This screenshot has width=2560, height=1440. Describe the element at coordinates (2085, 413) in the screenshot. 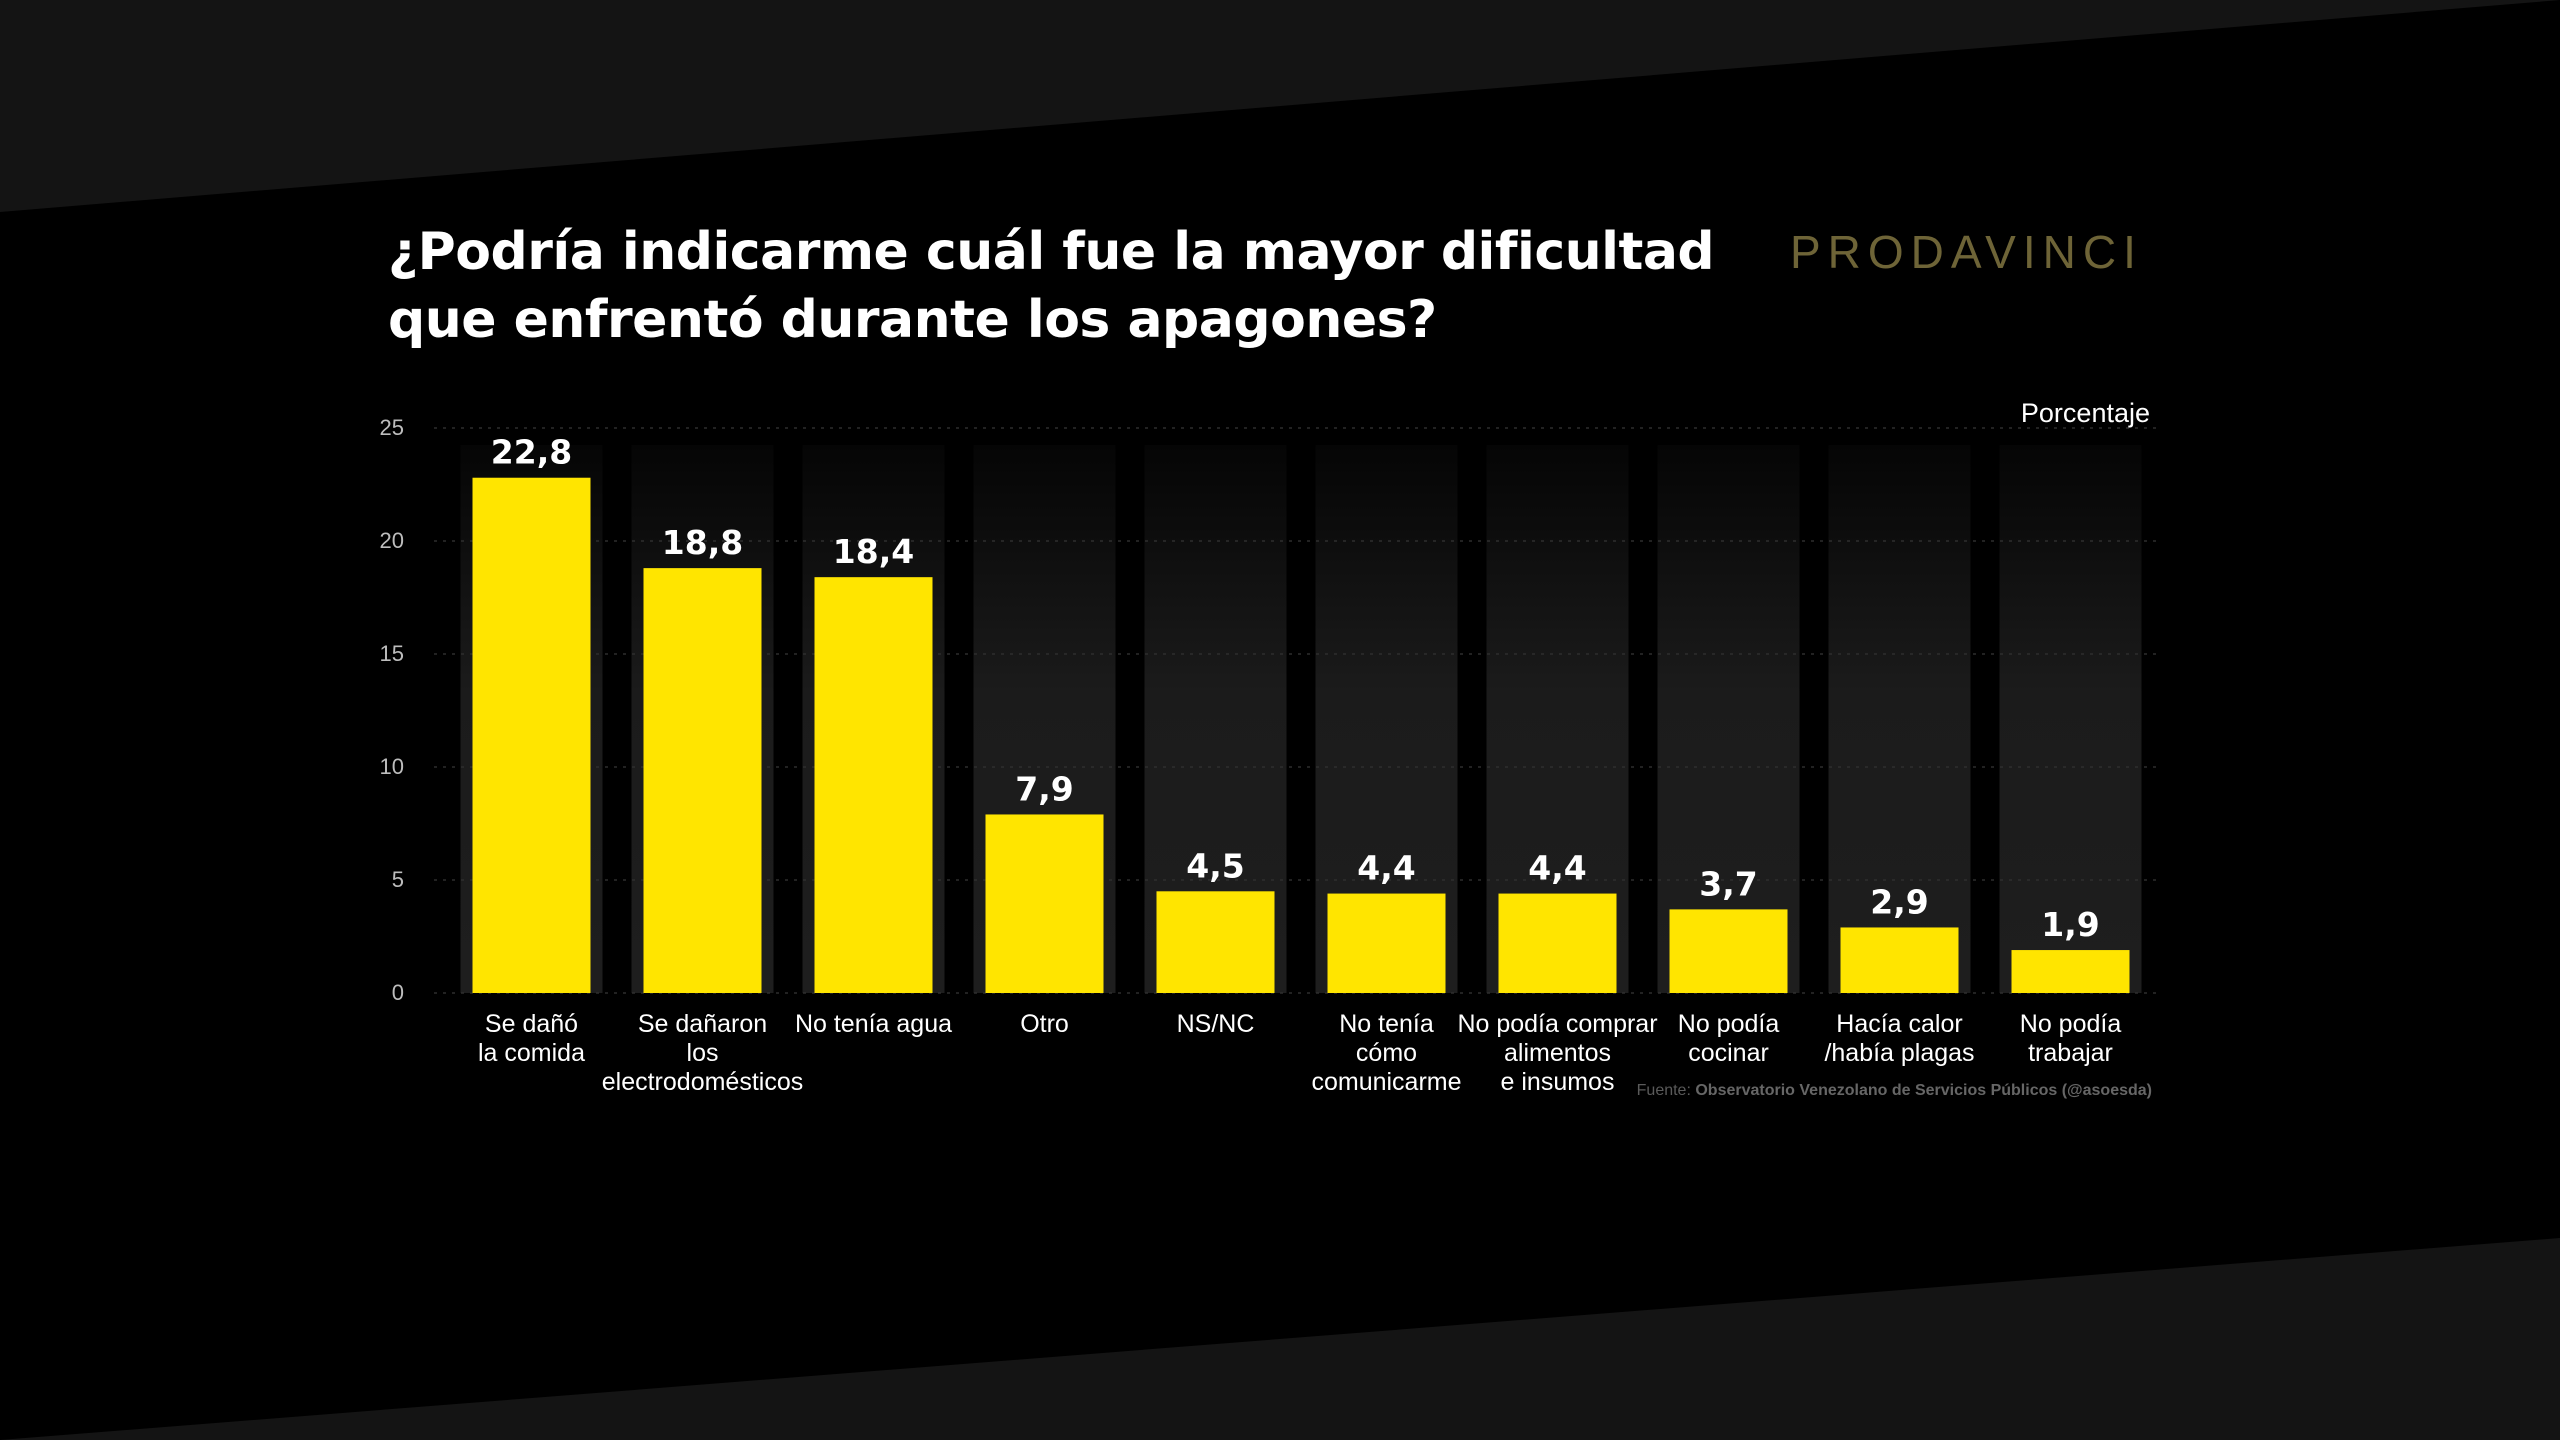

I see `y-axis-label: Porcentaje` at that location.